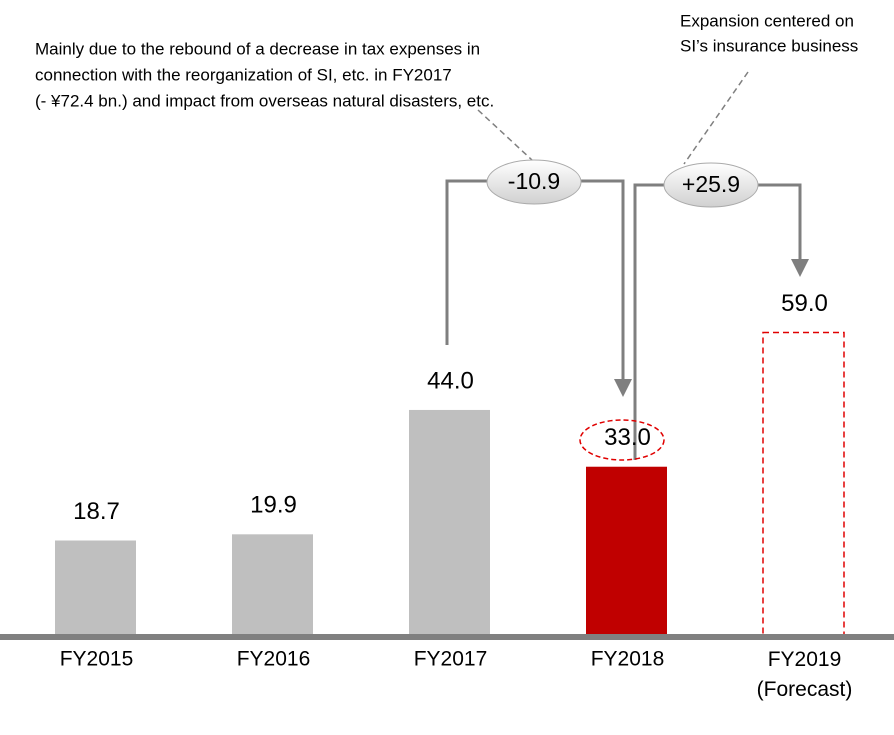 Image resolution: width=894 pixels, height=735 pixels. Describe the element at coordinates (805, 689) in the screenshot. I see `tick-line: (Forecast)` at that location.